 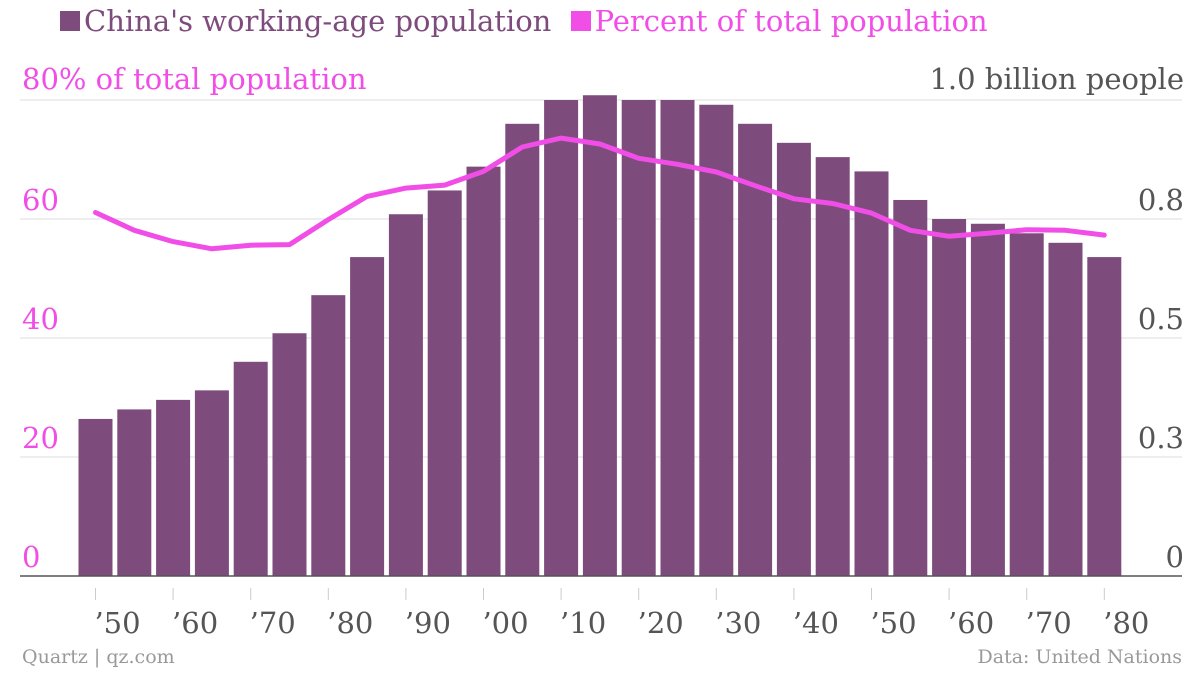 What do you see at coordinates (505, 623) in the screenshot?
I see `x-tick-label: ’00` at bounding box center [505, 623].